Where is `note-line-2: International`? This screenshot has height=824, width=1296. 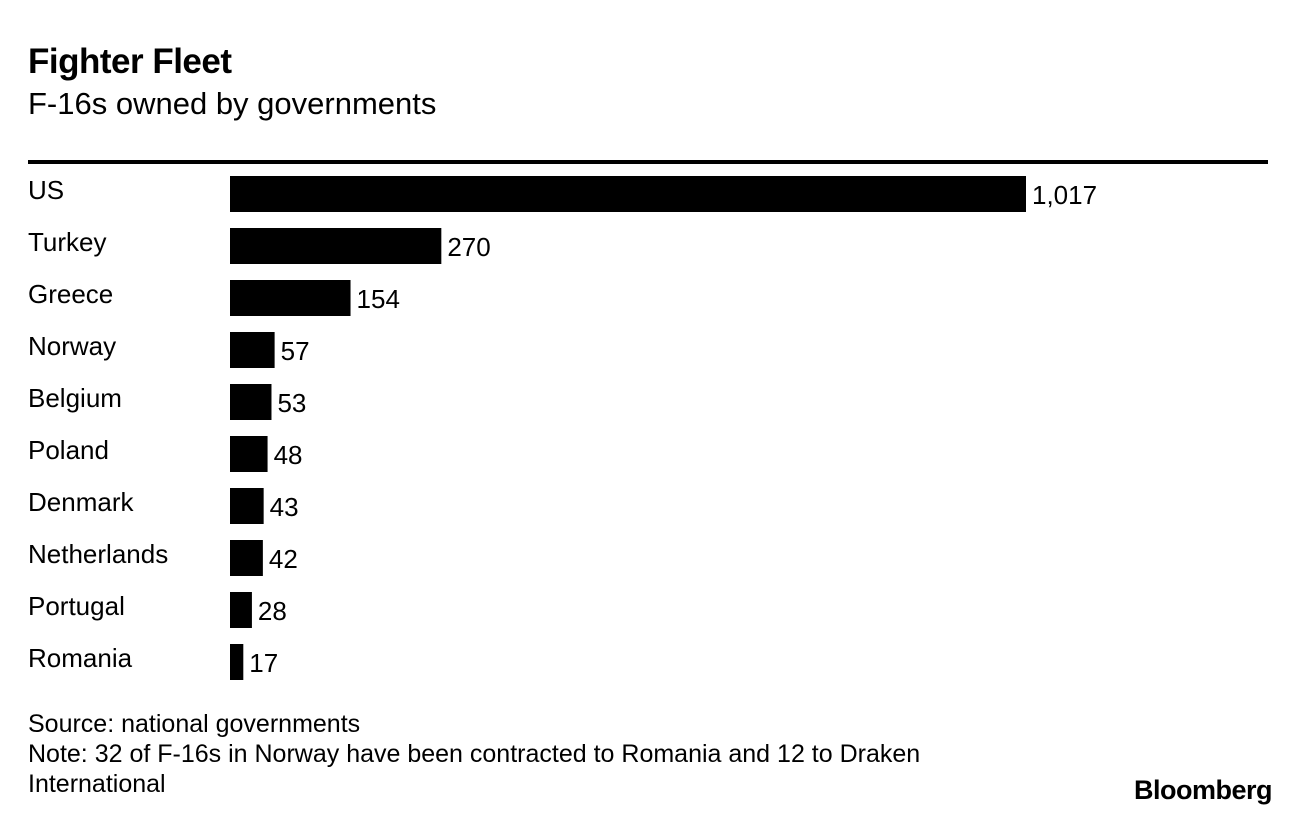
note-line-2: International is located at coordinates (97, 784).